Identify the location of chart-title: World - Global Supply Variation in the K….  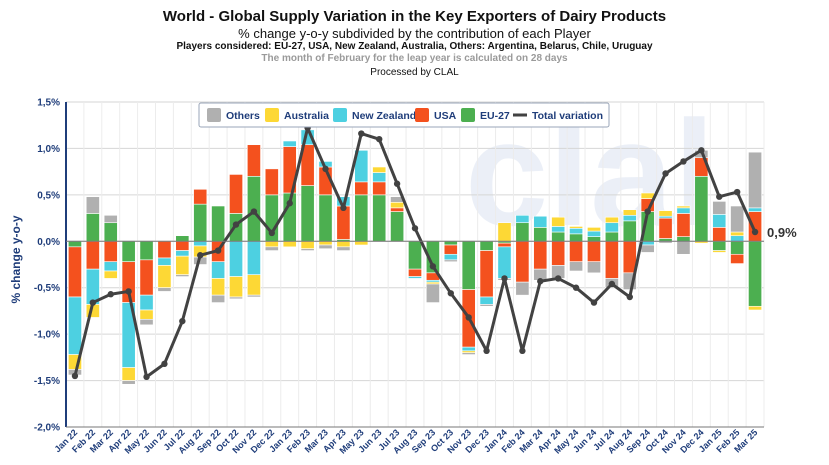
(414, 16).